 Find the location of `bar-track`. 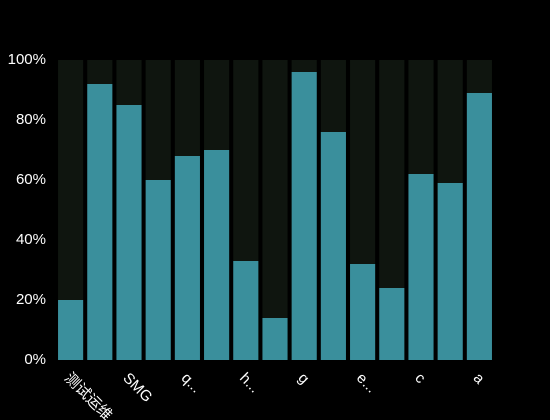

bar-track is located at coordinates (275, 210).